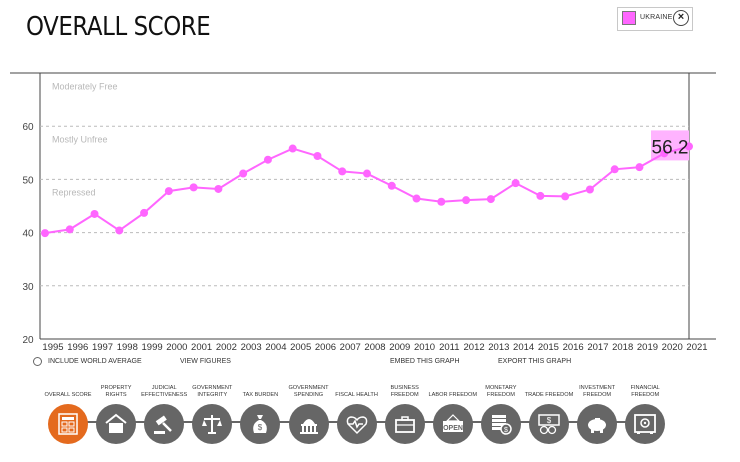 This screenshot has width=740, height=462. I want to click on x-tick-label: 2000, so click(176, 347).